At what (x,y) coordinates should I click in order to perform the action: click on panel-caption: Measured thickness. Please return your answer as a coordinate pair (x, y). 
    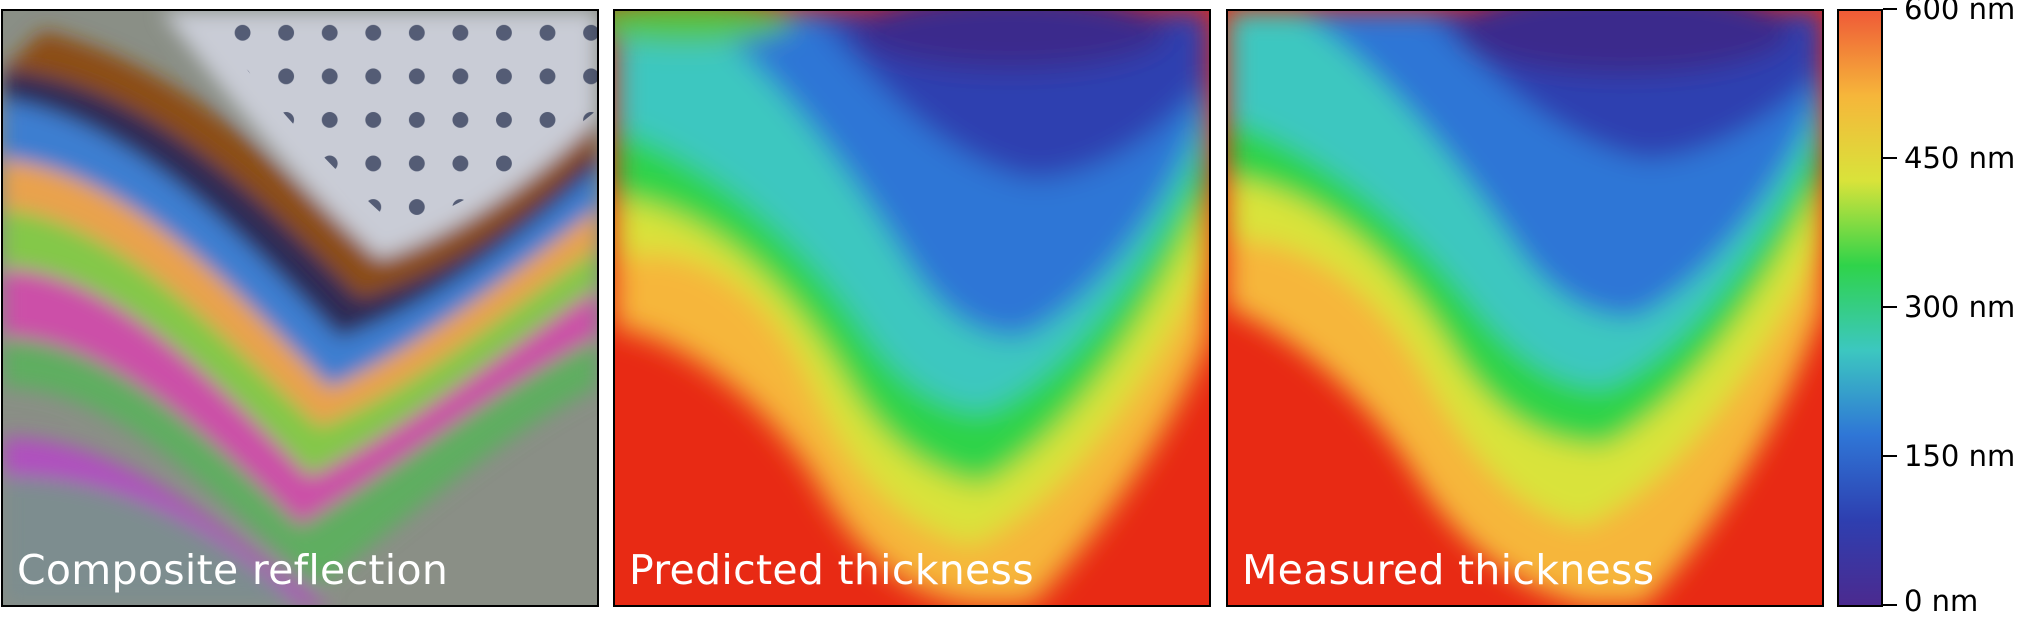
    Looking at the image, I should click on (1448, 570).